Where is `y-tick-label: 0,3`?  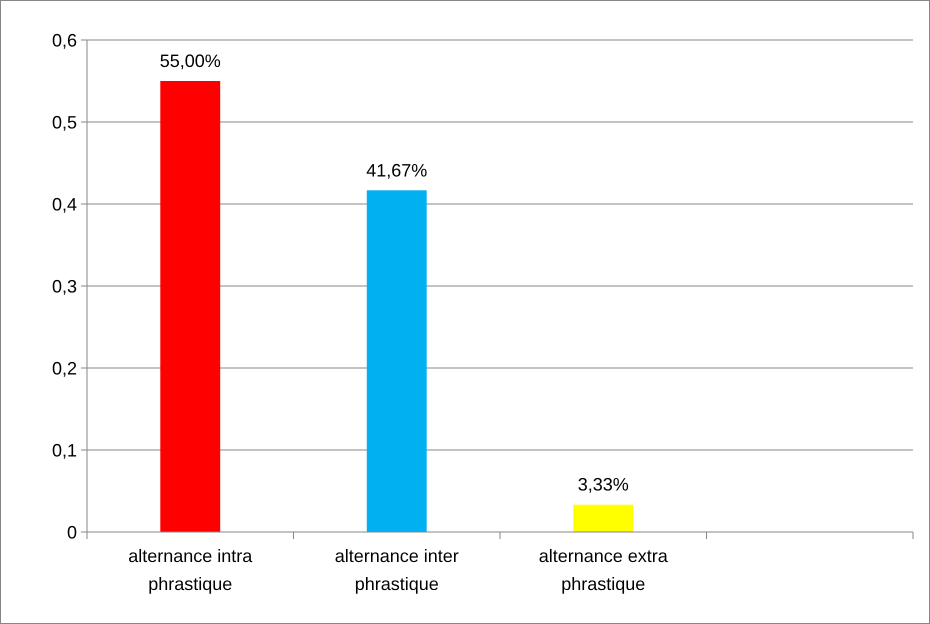
y-tick-label: 0,3 is located at coordinates (64, 286).